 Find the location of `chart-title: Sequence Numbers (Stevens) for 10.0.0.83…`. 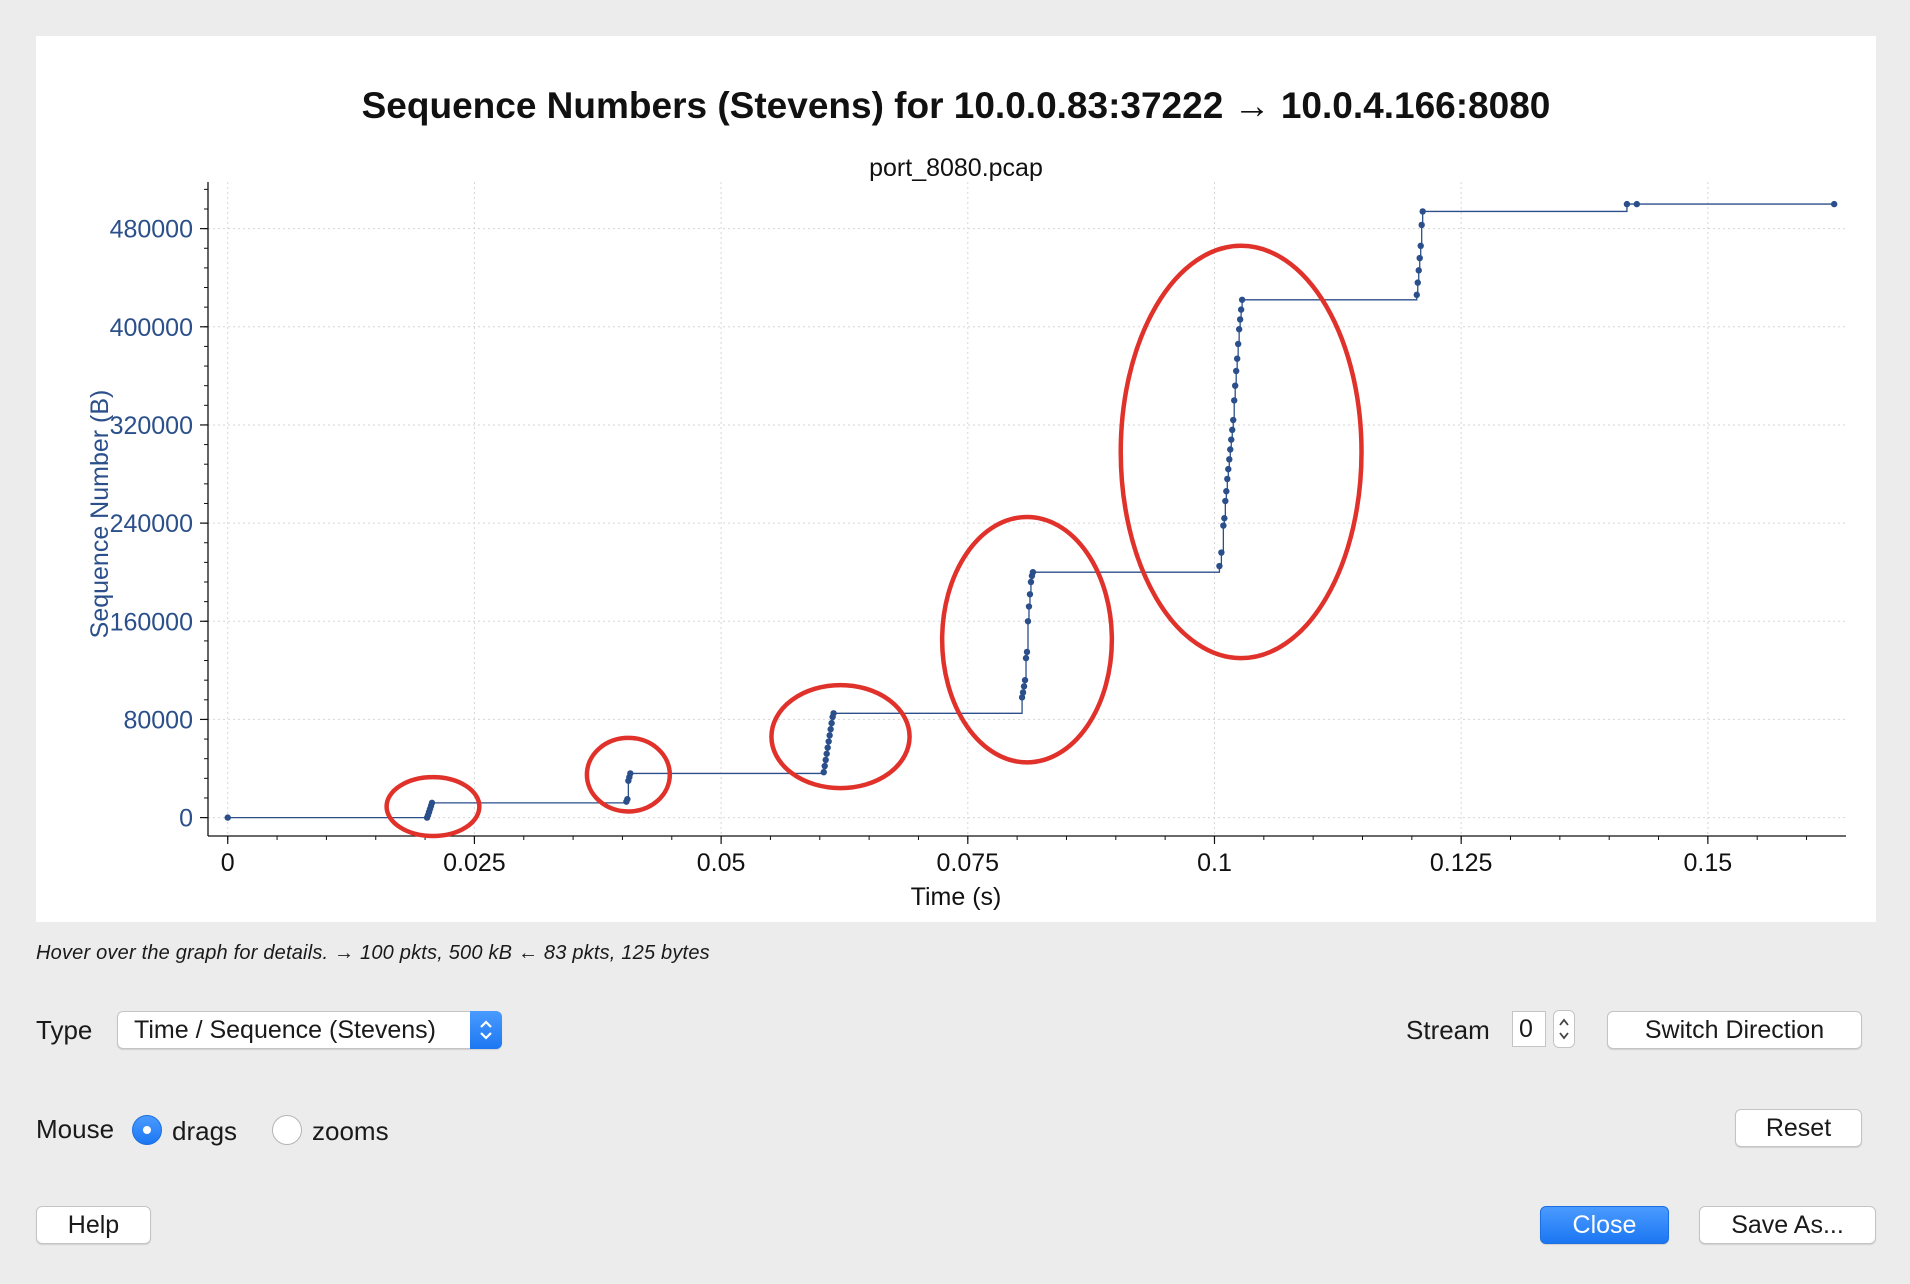

chart-title: Sequence Numbers (Stevens) for 10.0.0.83… is located at coordinates (956, 105).